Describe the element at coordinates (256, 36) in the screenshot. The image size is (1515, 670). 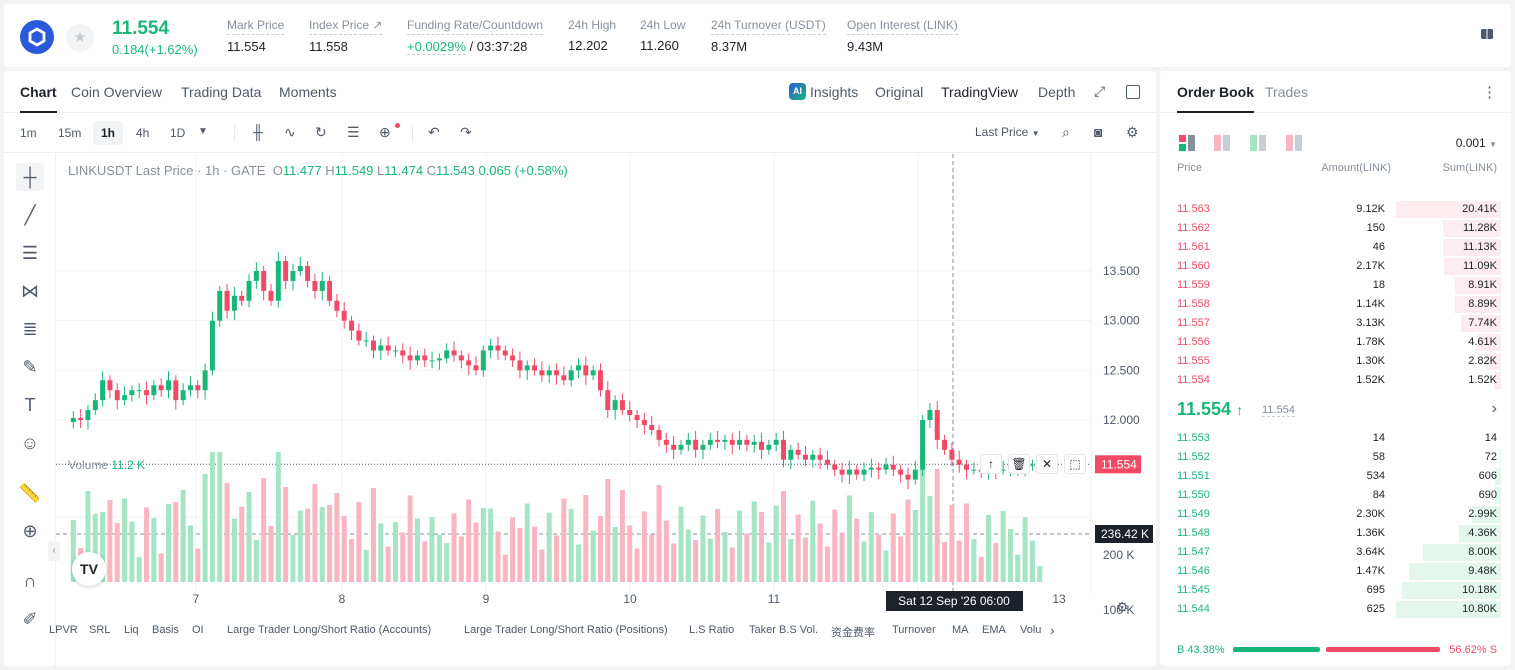
I see `stat-mark-price: Mark Price 11.554` at that location.